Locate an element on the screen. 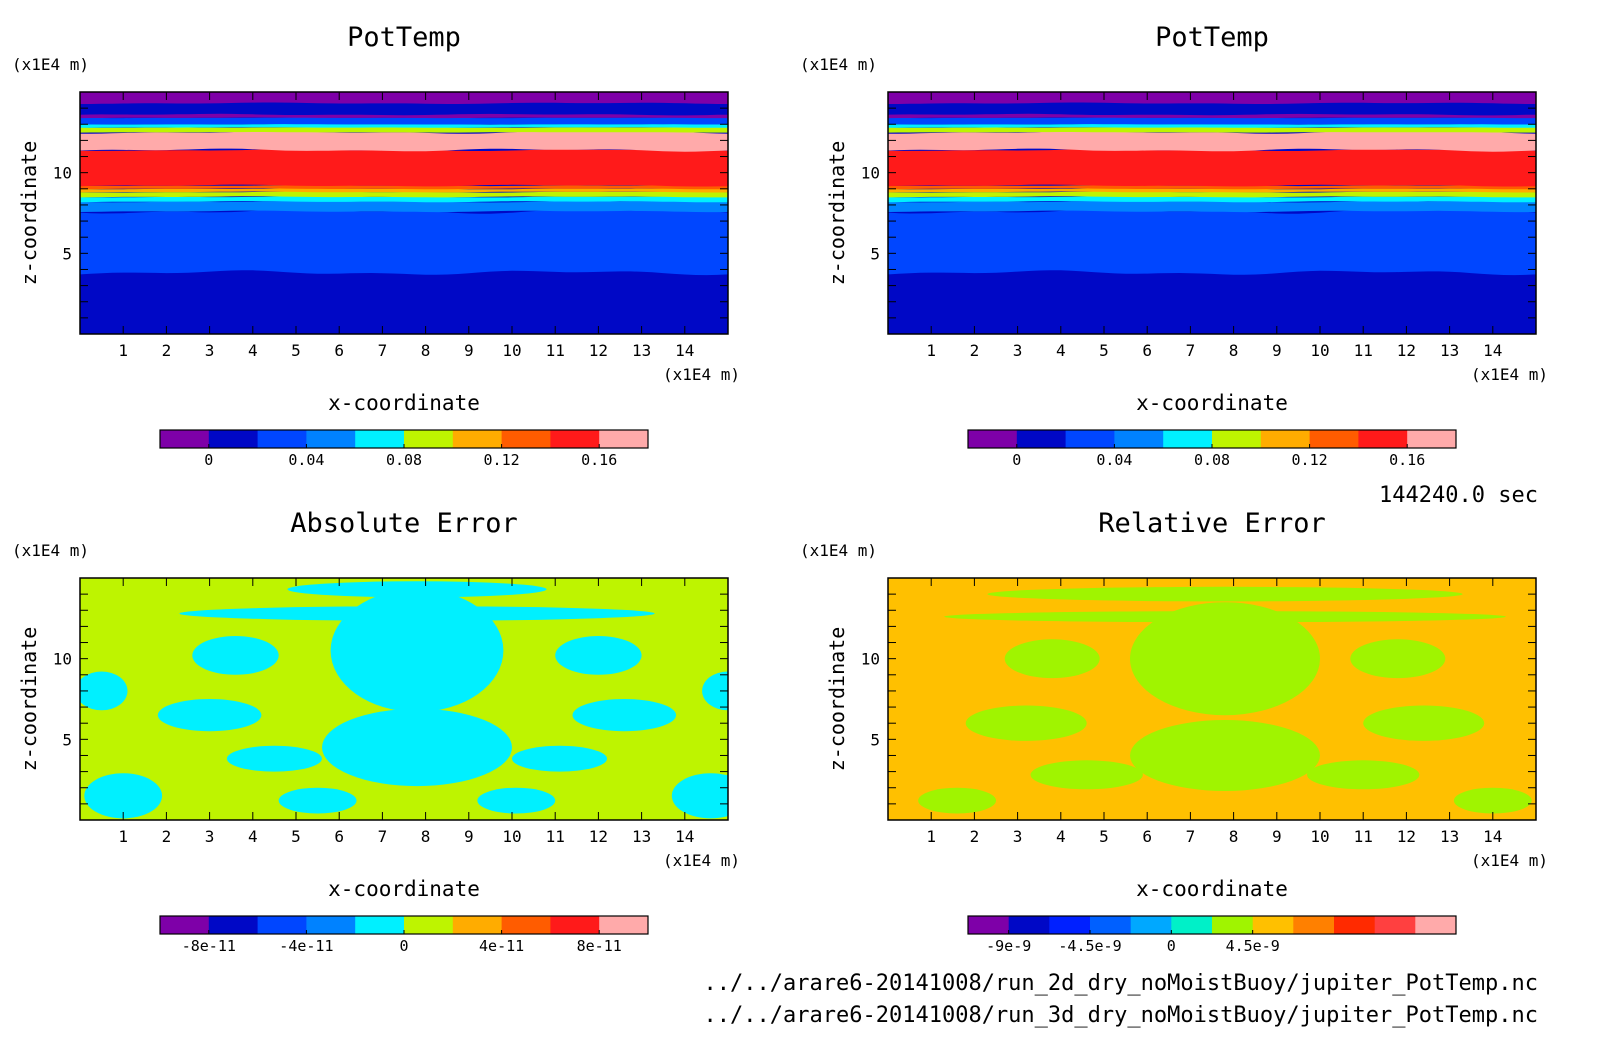 The image size is (1604, 1054). colorbar: -8e-11 -4e-11 0 4e-11 8e-11 is located at coordinates (404, 935).